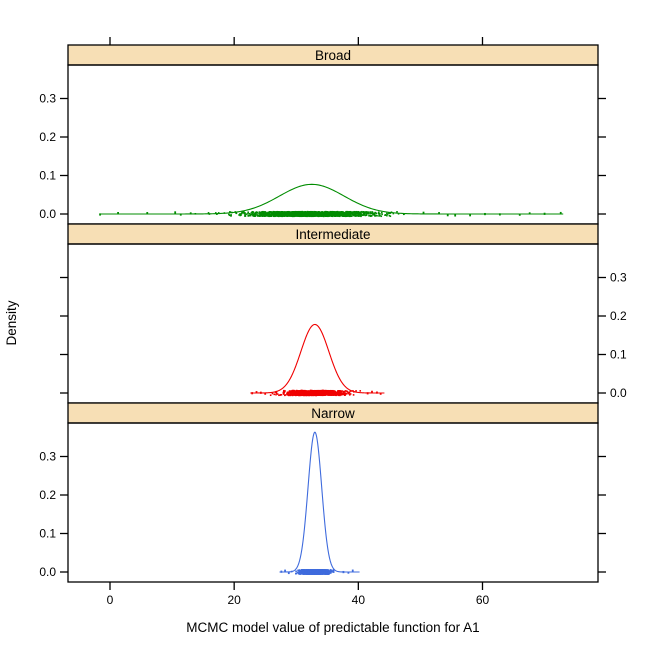 The width and height of the screenshot is (653, 653). What do you see at coordinates (317, 358) in the screenshot?
I see `density-curve-intermediate` at bounding box center [317, 358].